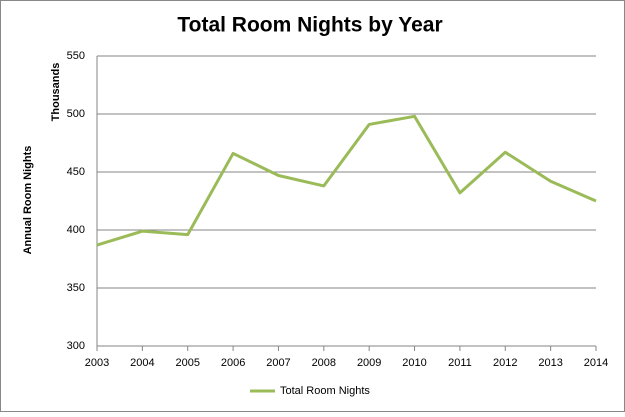 The width and height of the screenshot is (625, 417). I want to click on x-tick-label: 2010, so click(414, 363).